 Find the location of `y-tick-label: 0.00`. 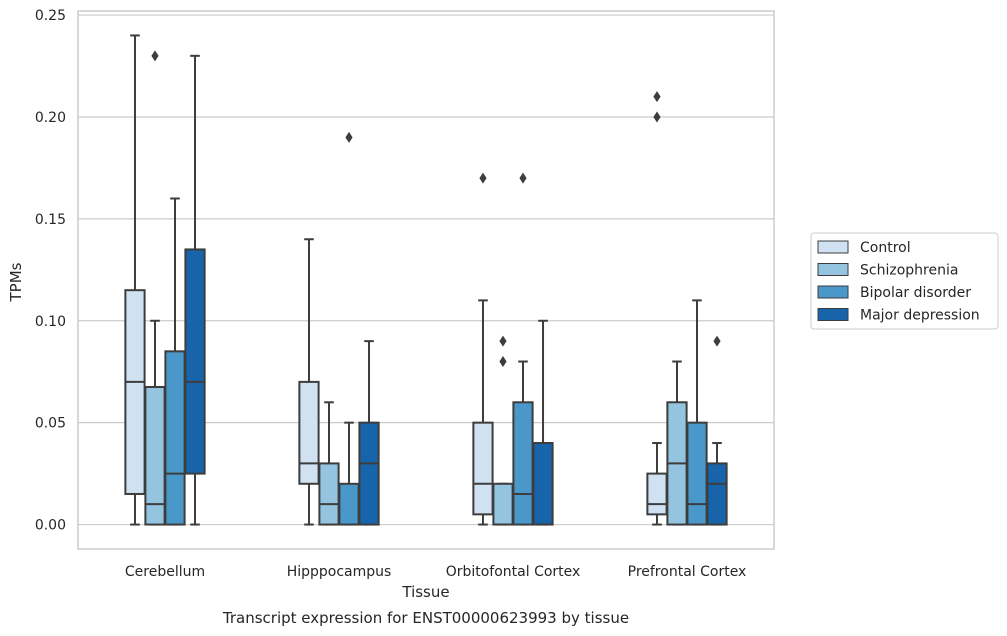

y-tick-label: 0.00 is located at coordinates (50, 526).